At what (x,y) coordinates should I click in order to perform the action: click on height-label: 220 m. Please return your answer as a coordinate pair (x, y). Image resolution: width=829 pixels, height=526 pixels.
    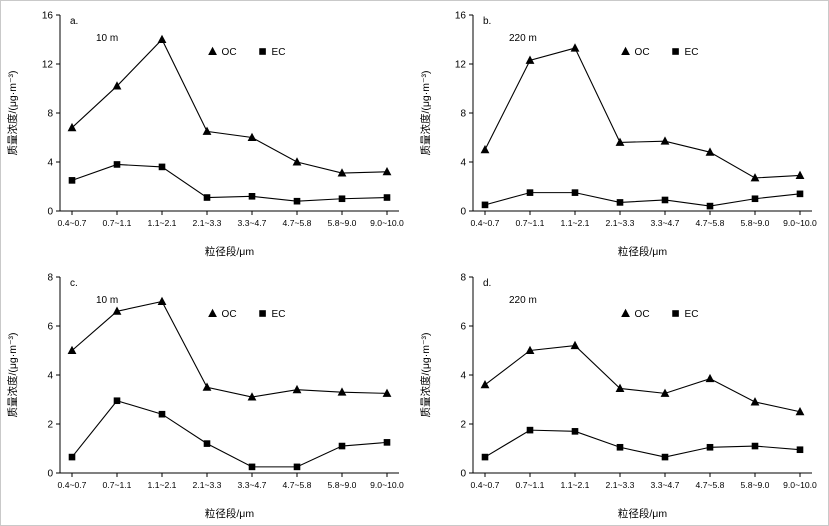
    Looking at the image, I should click on (523, 300).